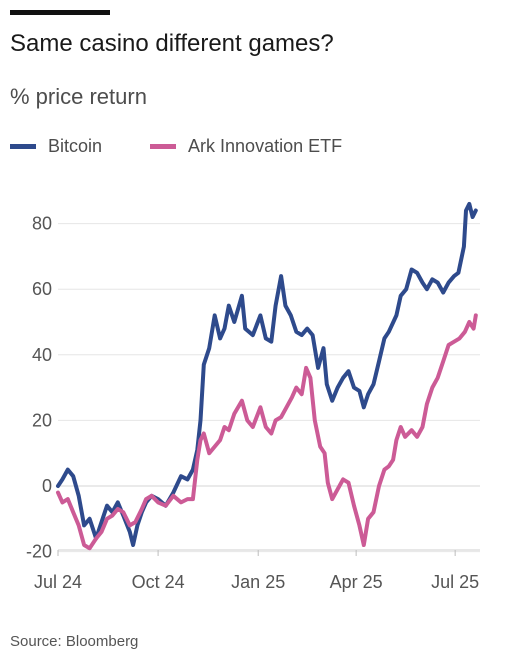  Describe the element at coordinates (158, 582) in the screenshot. I see `x-tick-label: Oct 24` at that location.